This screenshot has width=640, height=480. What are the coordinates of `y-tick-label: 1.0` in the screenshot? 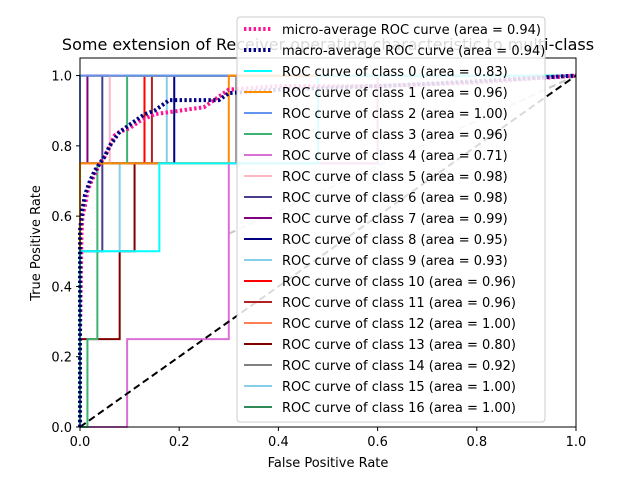 It's located at (61, 77).